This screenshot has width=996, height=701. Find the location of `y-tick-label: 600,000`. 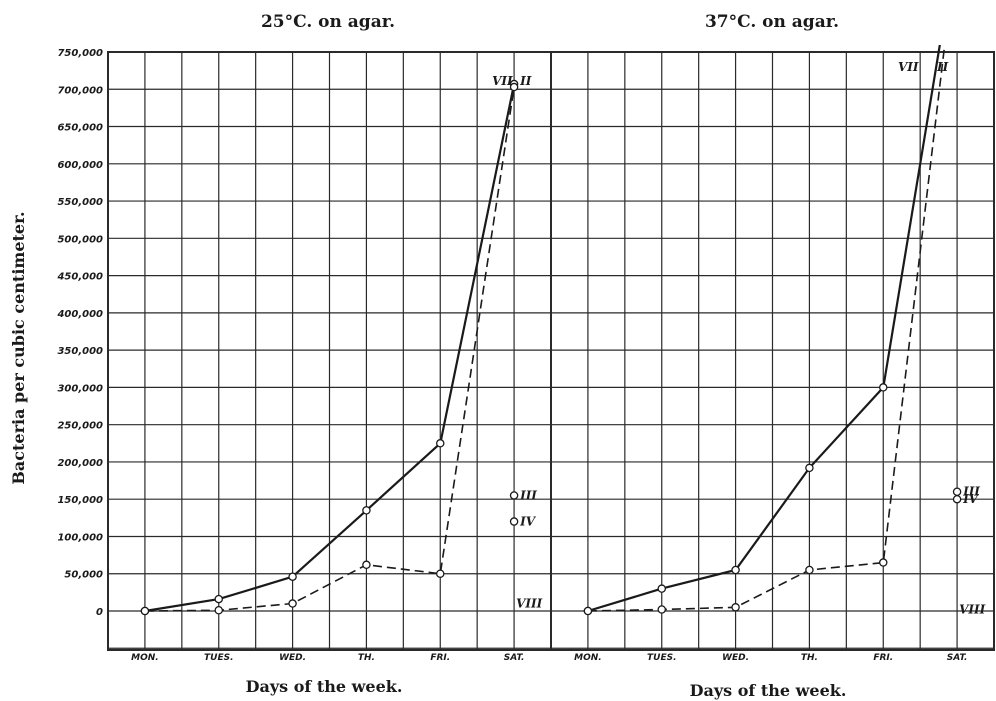

y-tick-label: 600,000 is located at coordinates (80, 165).